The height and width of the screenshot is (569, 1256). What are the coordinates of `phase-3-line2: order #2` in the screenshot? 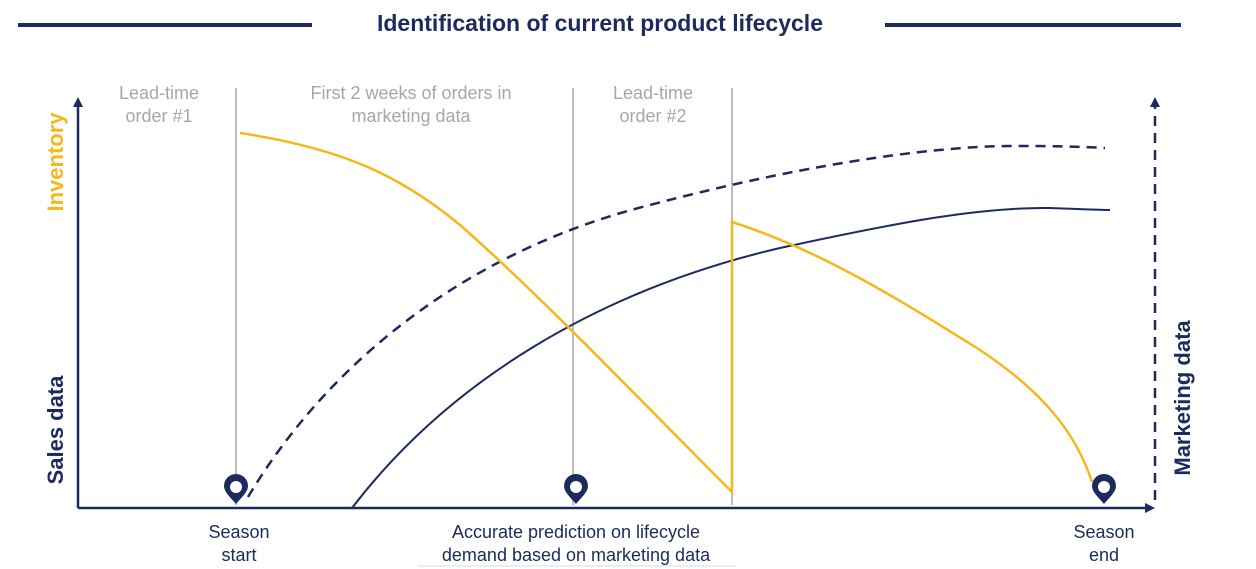 It's located at (652, 116).